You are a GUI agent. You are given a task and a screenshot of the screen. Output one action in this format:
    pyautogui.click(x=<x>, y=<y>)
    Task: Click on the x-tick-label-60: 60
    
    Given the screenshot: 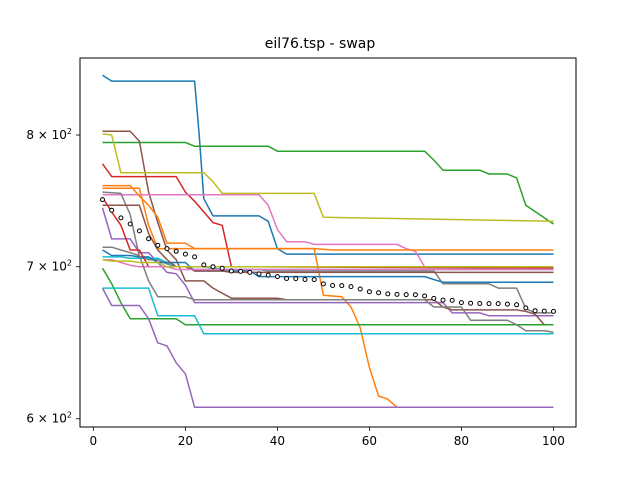 What is the action you would take?
    pyautogui.click(x=369, y=441)
    